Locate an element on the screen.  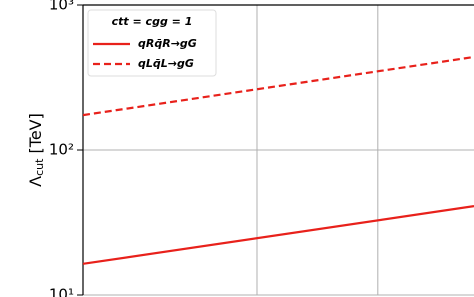
y-label-unit: [TeV] is located at coordinates (35, 133).